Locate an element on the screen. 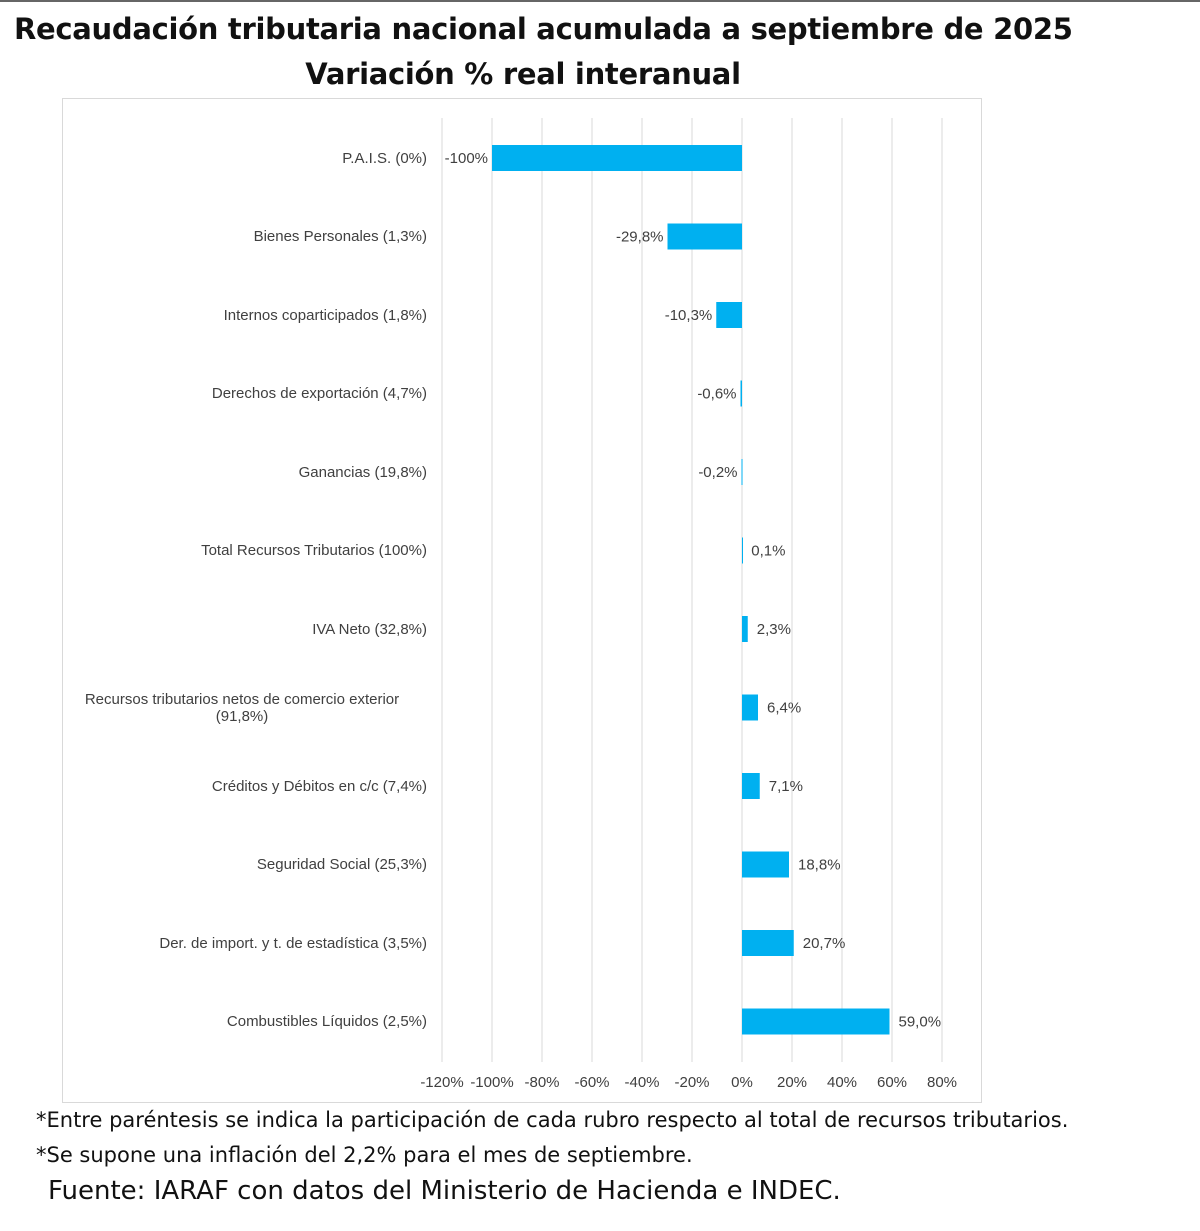 The image size is (1200, 1231). data-label: 18,8% is located at coordinates (819, 865).